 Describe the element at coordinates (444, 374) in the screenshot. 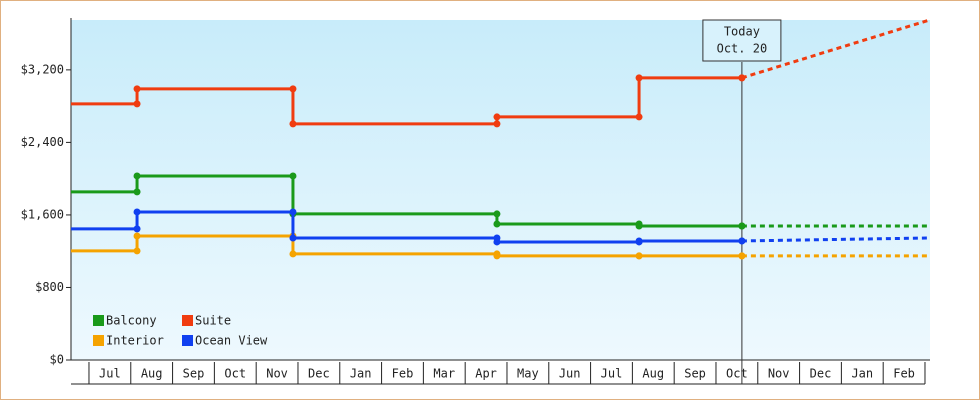

I see `x-tick-label: Mar` at that location.